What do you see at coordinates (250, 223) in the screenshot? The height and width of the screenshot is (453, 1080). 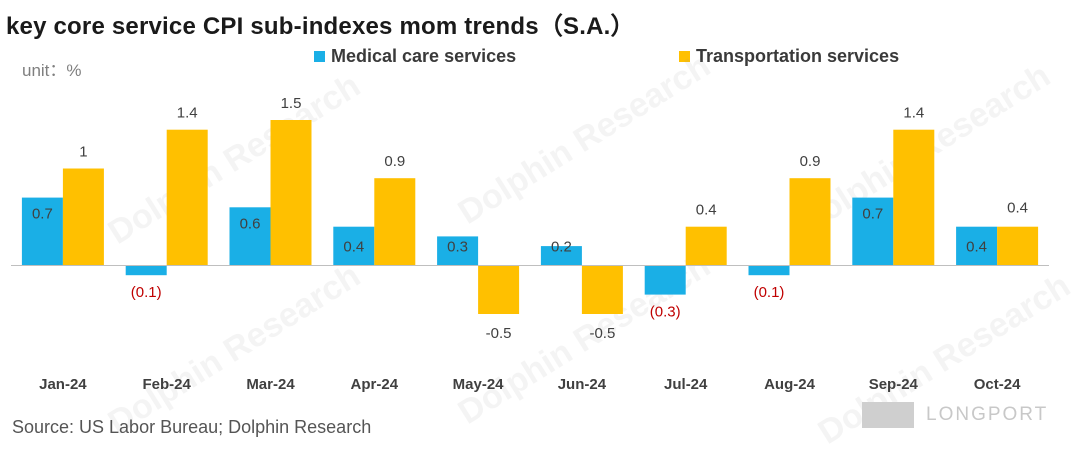 I see `data-label-medical: 0.6` at bounding box center [250, 223].